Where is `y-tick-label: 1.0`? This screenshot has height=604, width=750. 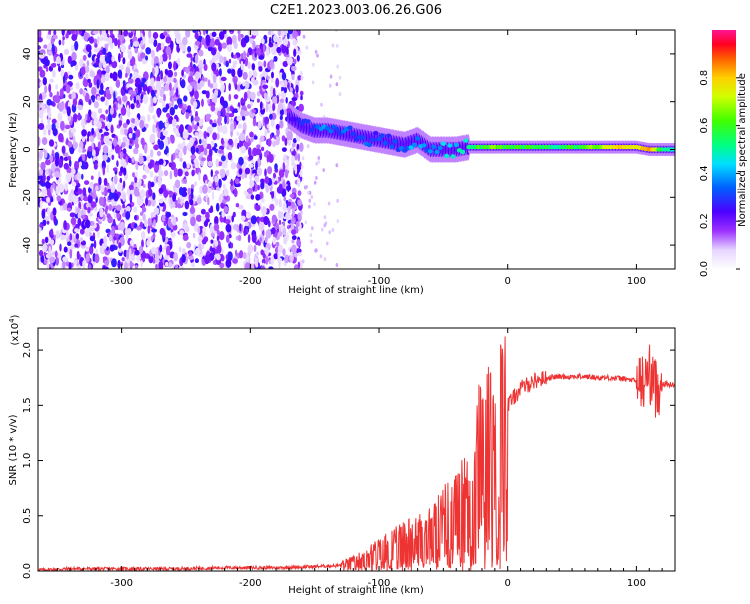 y-tick-label: 1.0 is located at coordinates (27, 461).